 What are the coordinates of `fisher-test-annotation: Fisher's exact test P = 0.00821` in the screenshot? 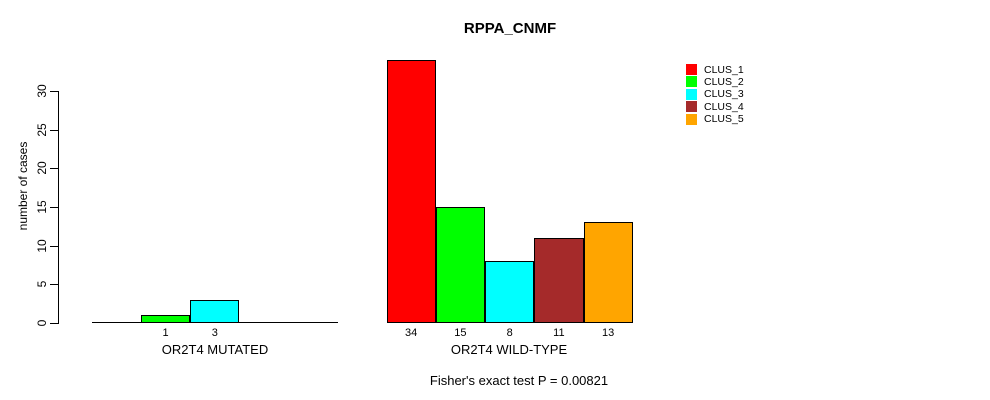 It's located at (519, 380).